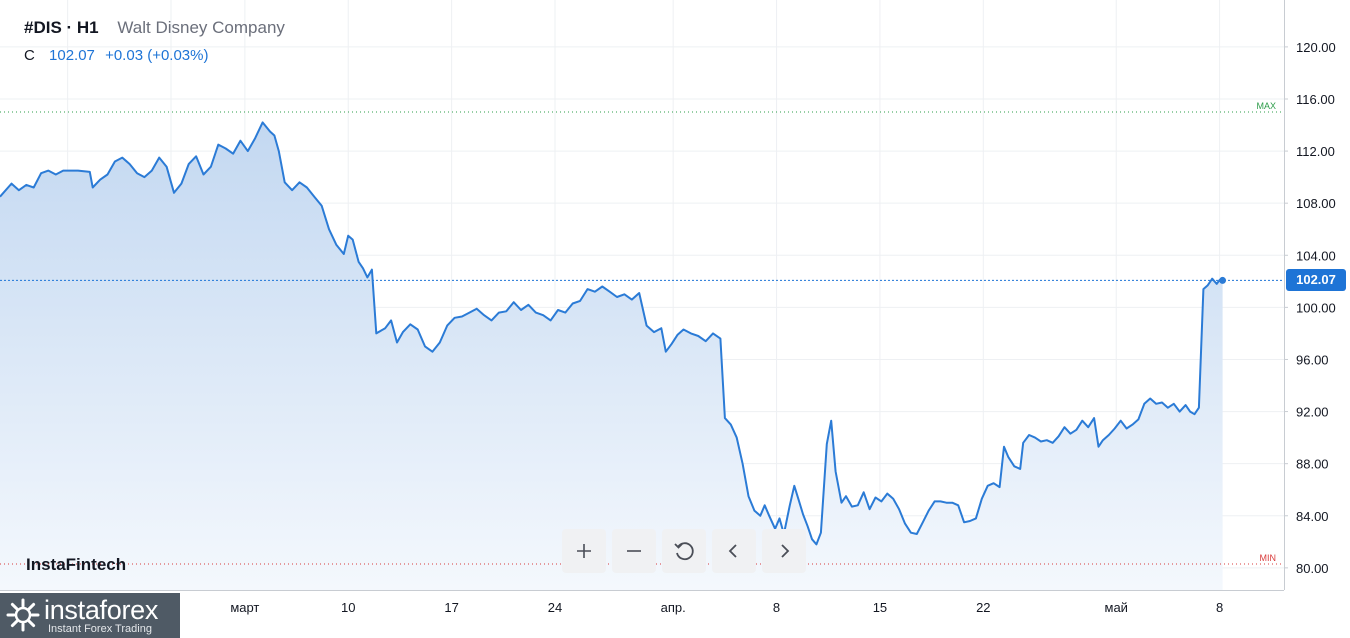 The height and width of the screenshot is (638, 1350). Describe the element at coordinates (451, 607) in the screenshot. I see `x-tick-label: 17` at that location.